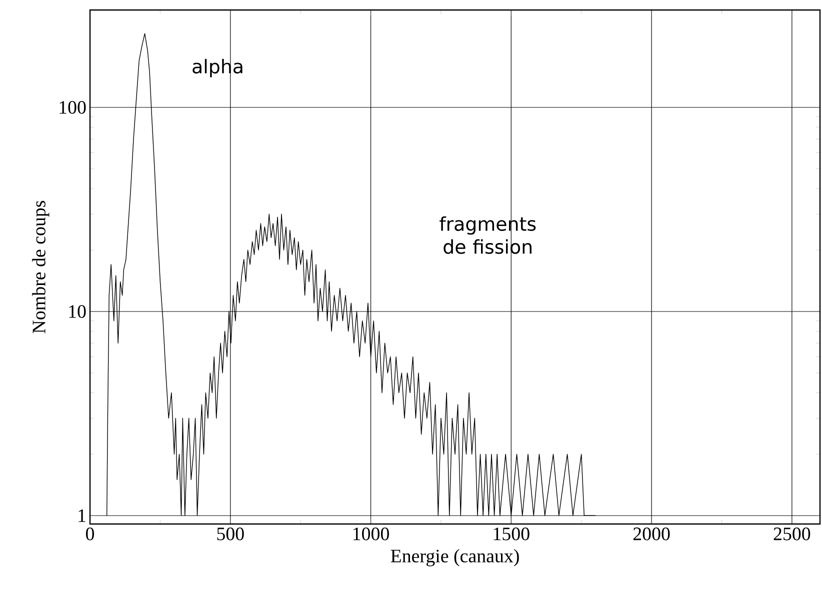 This screenshot has height=597, width=822. What do you see at coordinates (90, 534) in the screenshot?
I see `x-tick-label: 0` at bounding box center [90, 534].